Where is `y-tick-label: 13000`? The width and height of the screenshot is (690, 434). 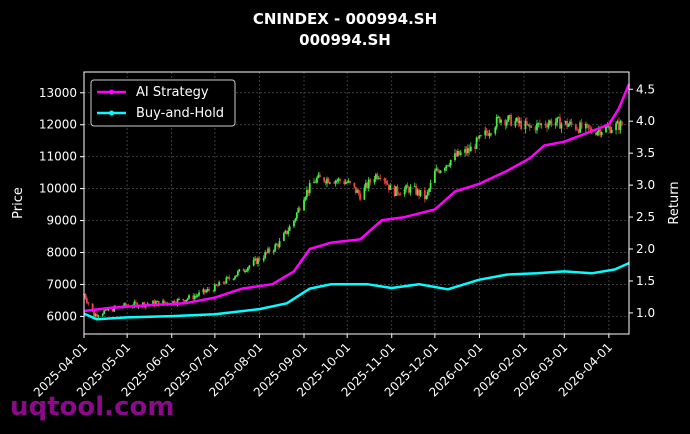 y-tick-label: 13000 is located at coordinates (58, 93).